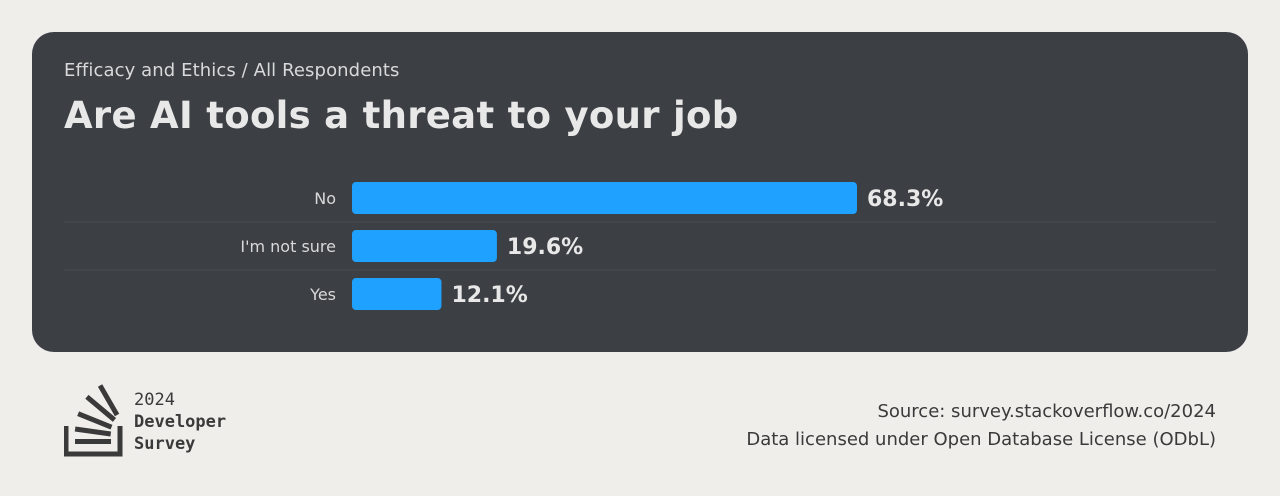 This screenshot has width=1280, height=496. What do you see at coordinates (154, 400) in the screenshot?
I see `logo-year: 2024` at bounding box center [154, 400].